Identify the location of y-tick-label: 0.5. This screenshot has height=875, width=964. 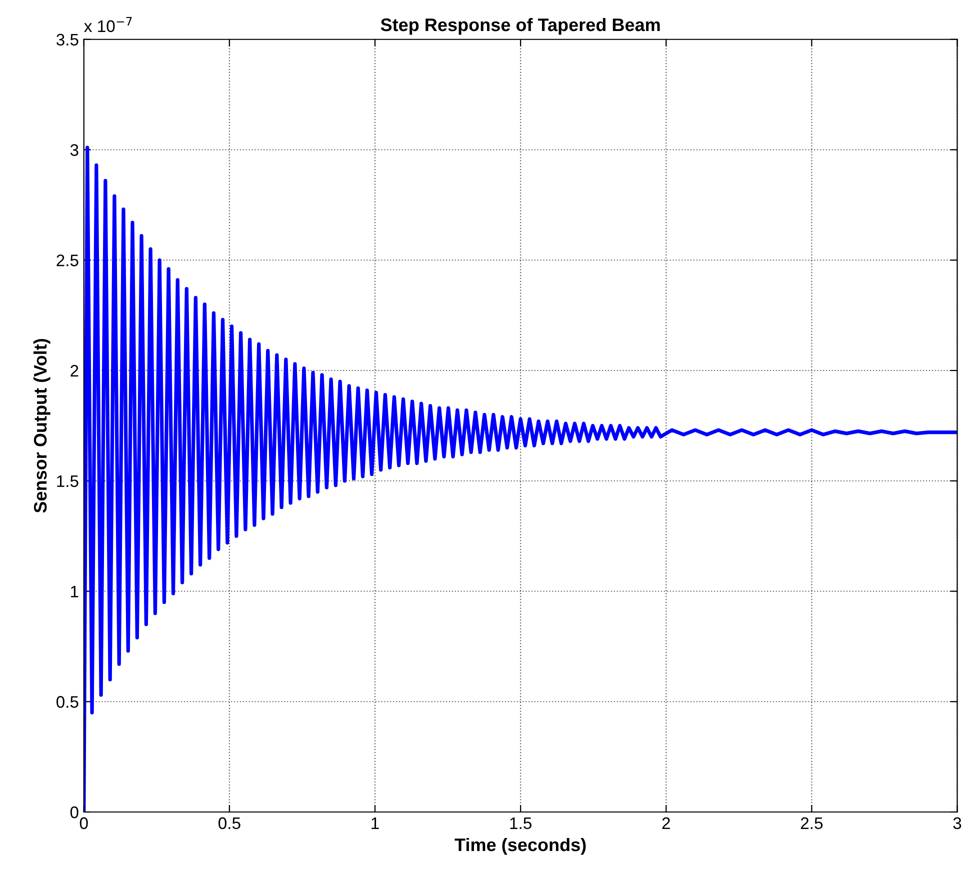
(67, 702).